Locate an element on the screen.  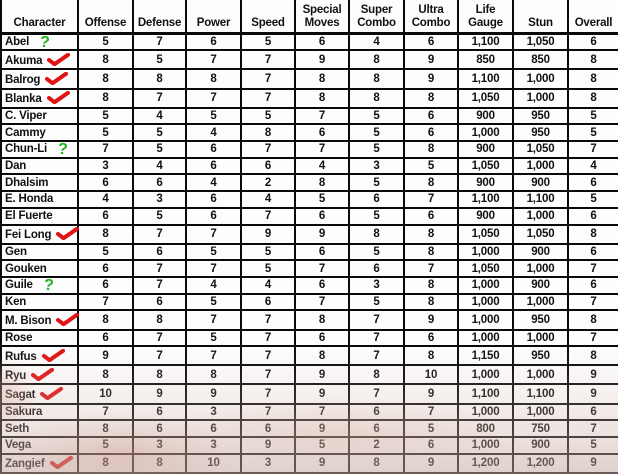
character-name: Fei Long is located at coordinates (28, 235).